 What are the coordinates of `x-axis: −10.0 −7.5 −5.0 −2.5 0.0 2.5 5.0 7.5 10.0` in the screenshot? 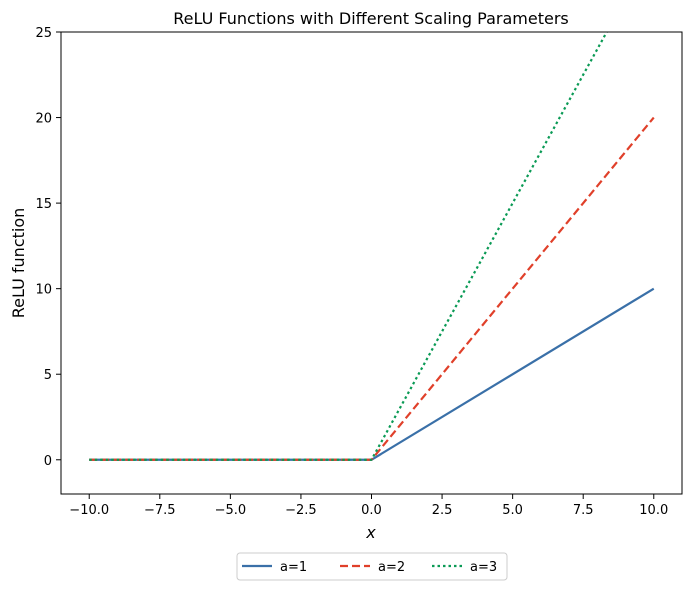 It's located at (368, 506).